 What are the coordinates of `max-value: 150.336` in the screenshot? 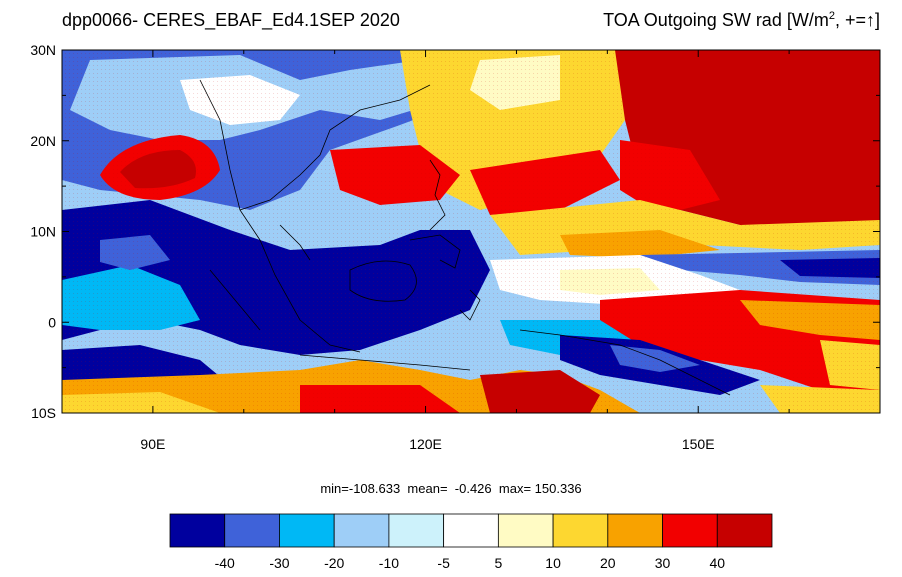 It's located at (558, 488).